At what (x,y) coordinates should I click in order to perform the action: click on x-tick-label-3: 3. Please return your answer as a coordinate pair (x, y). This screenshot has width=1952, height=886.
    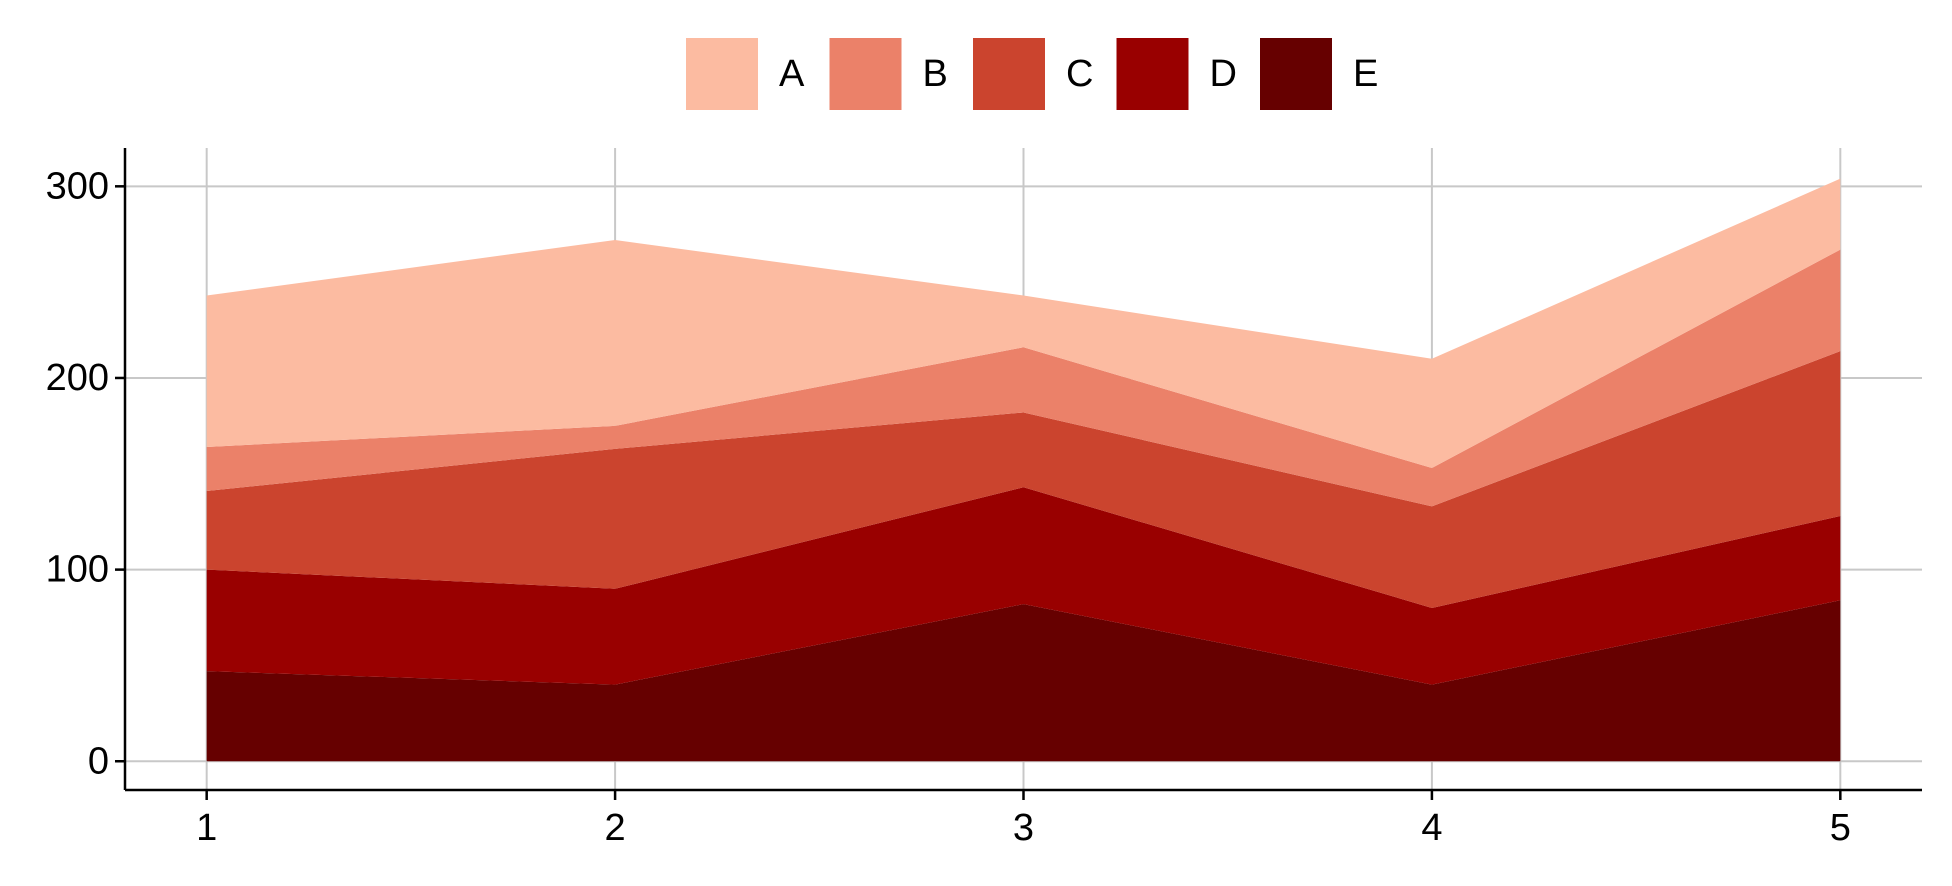
    Looking at the image, I should click on (1023, 828).